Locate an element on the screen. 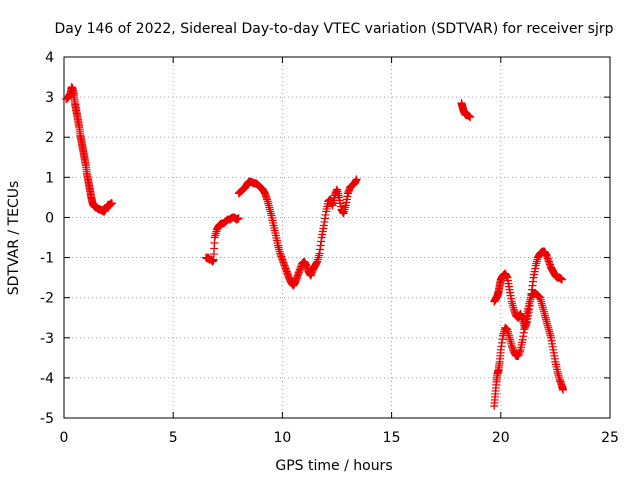 The width and height of the screenshot is (640, 480). series-seg1 is located at coordinates (89, 149).